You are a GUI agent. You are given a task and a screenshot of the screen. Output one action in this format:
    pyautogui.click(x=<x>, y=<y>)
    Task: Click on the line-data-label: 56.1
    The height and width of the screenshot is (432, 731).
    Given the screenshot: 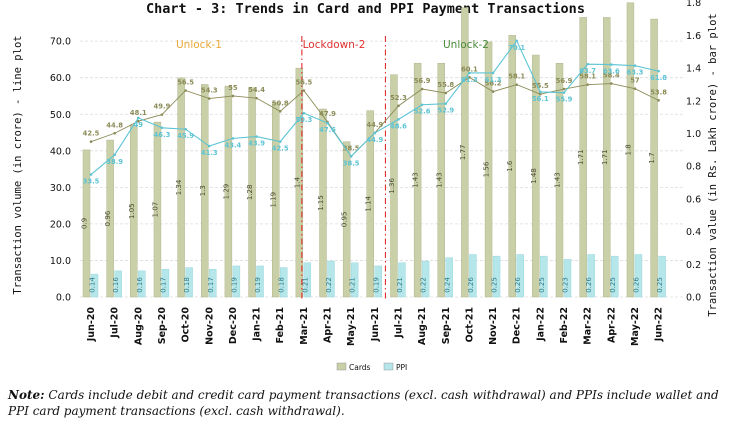 What is the action you would take?
    pyautogui.click(x=540, y=99)
    